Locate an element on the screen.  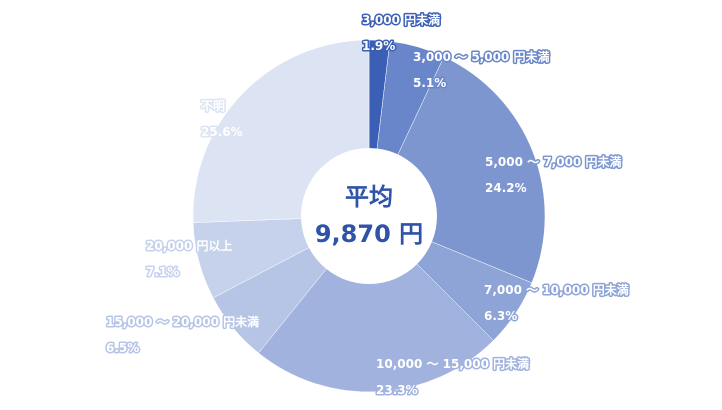
slice-label-6: 20,000 円以上 is located at coordinates (189, 245).